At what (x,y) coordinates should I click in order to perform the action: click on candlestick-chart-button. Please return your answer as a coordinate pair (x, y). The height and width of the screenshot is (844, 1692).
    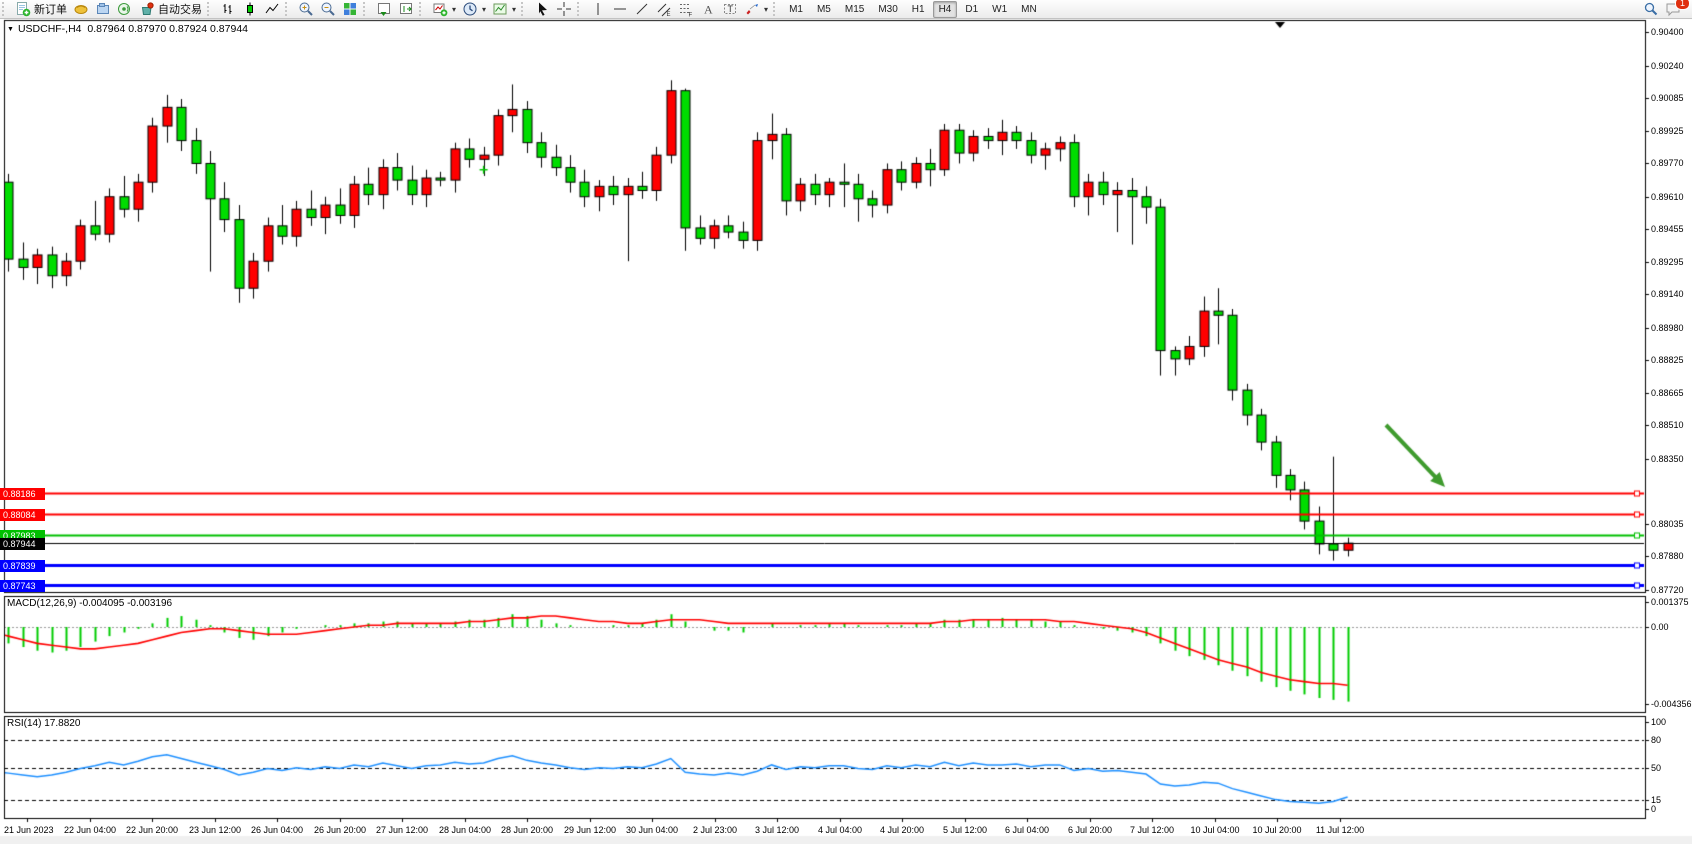
    Looking at the image, I should click on (250, 9).